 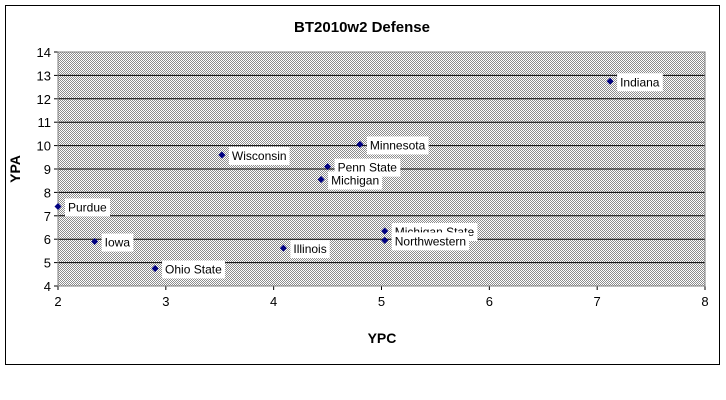 I want to click on x-axis-title: YPC, so click(x=382, y=338).